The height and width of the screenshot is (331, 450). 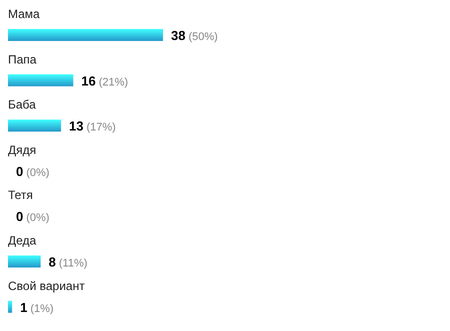 I want to click on y-tick-label: Папа, so click(x=22, y=59).